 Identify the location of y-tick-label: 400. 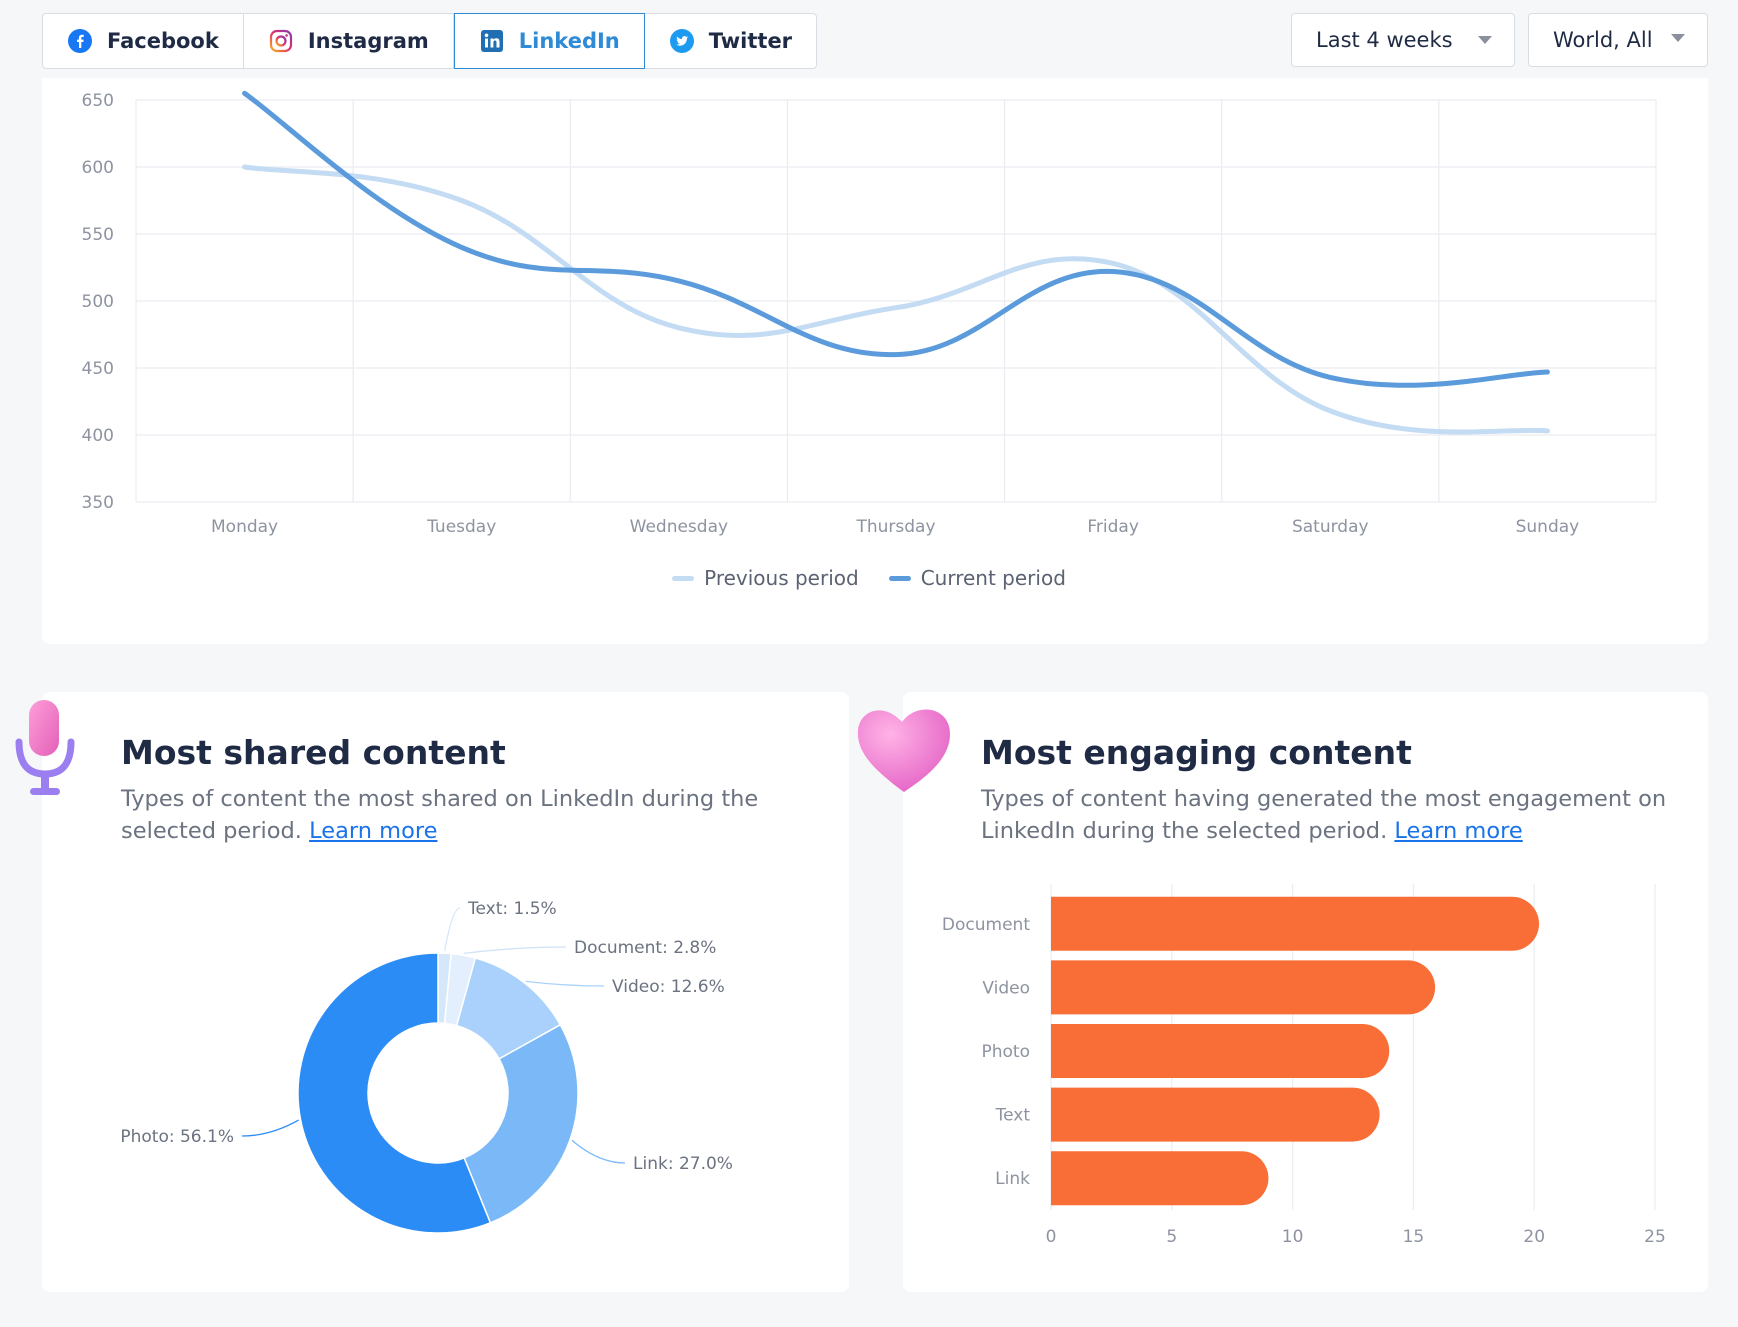
(98, 436).